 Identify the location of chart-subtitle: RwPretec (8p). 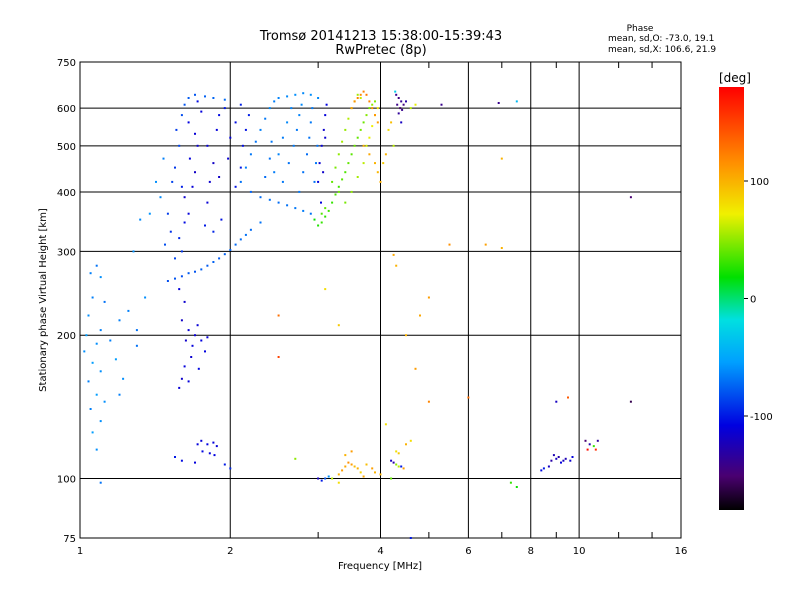
(380, 50).